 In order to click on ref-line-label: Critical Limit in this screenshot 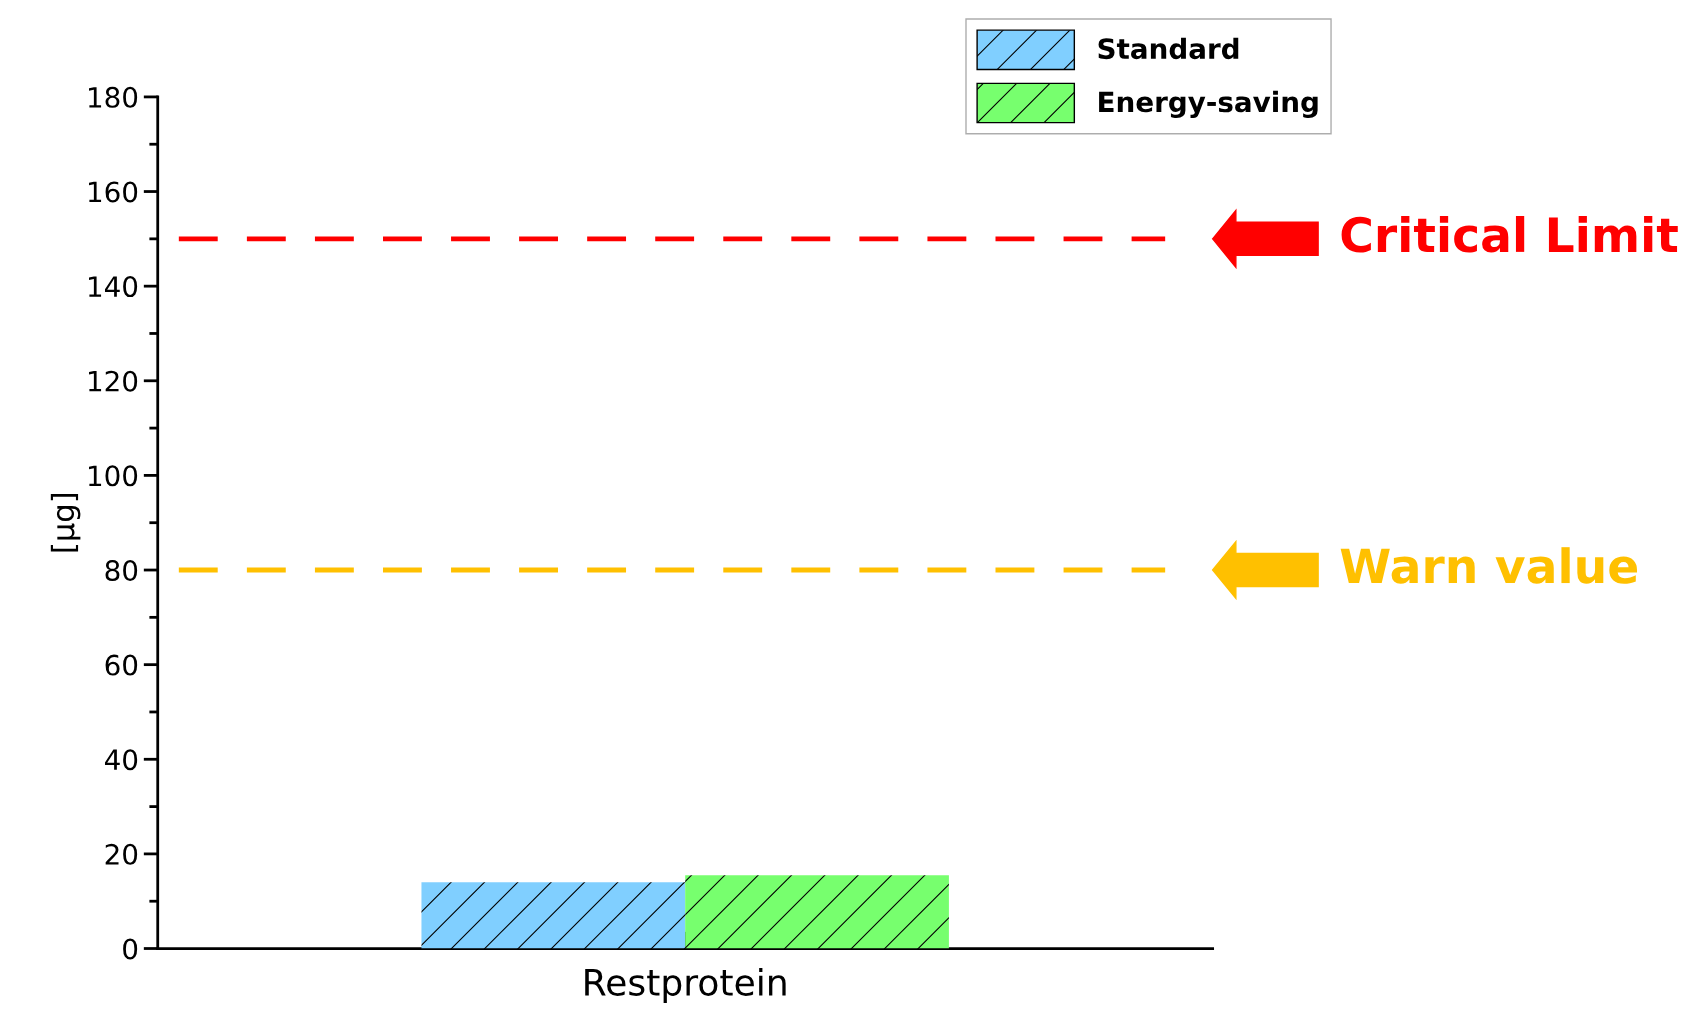, I will do `click(1509, 234)`.